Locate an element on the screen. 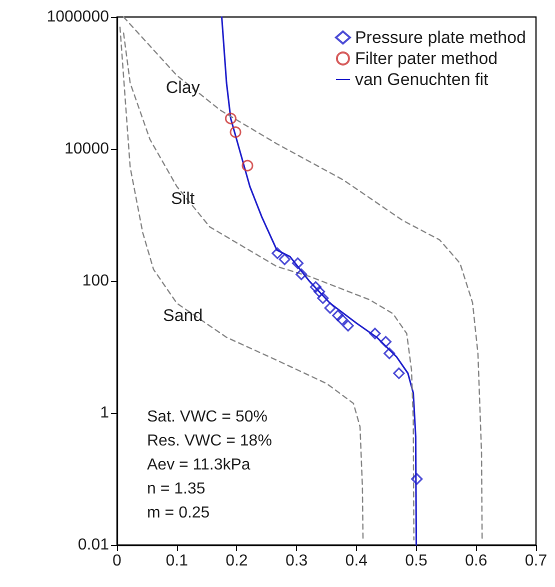 This screenshot has width=555, height=587. y-tick-label: 1000000 is located at coordinates (78, 17).